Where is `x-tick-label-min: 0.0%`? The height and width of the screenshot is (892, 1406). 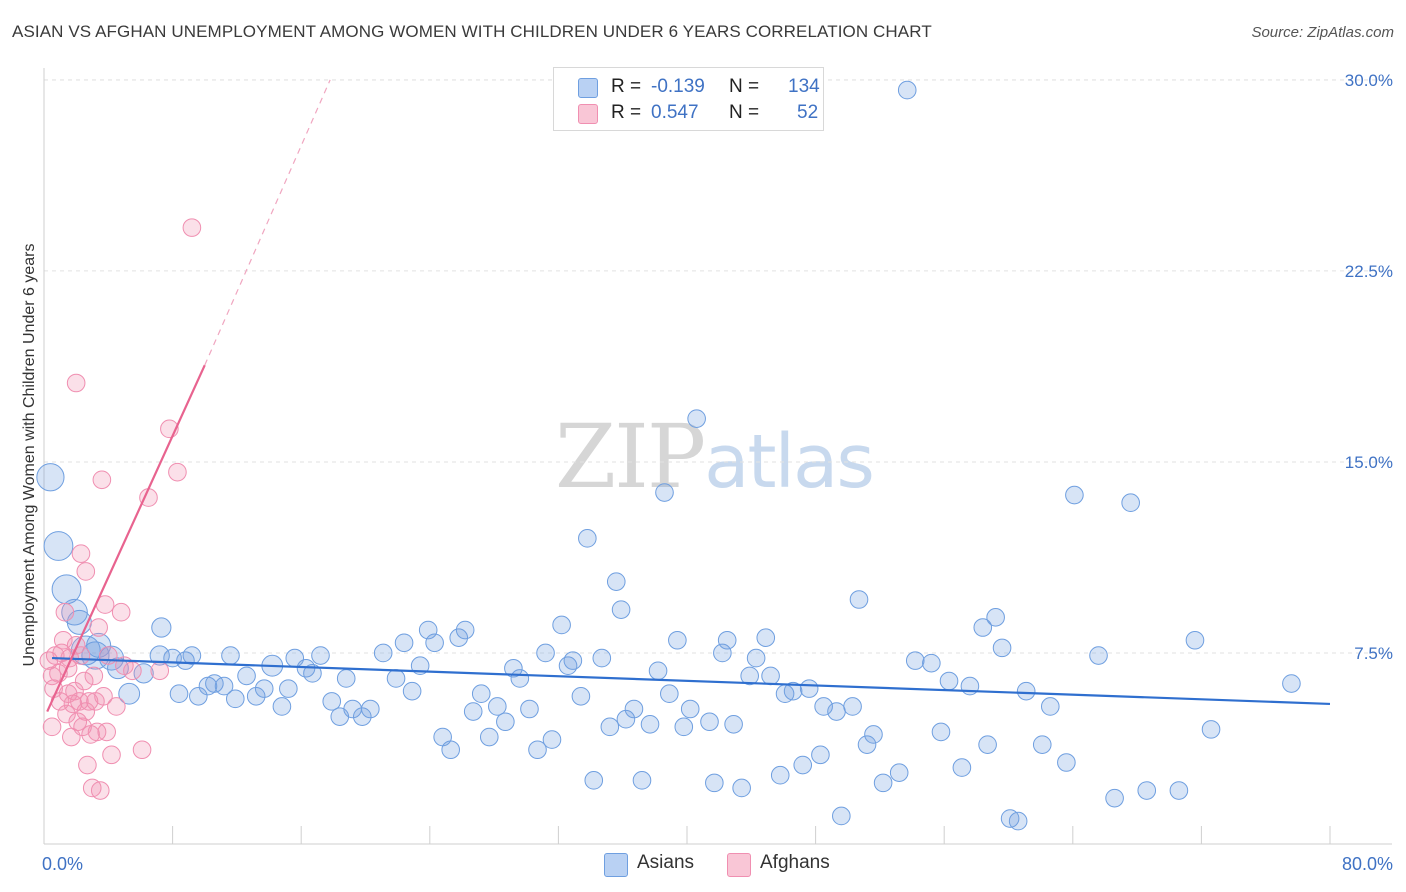 x-tick-label-min: 0.0% is located at coordinates (62, 864).